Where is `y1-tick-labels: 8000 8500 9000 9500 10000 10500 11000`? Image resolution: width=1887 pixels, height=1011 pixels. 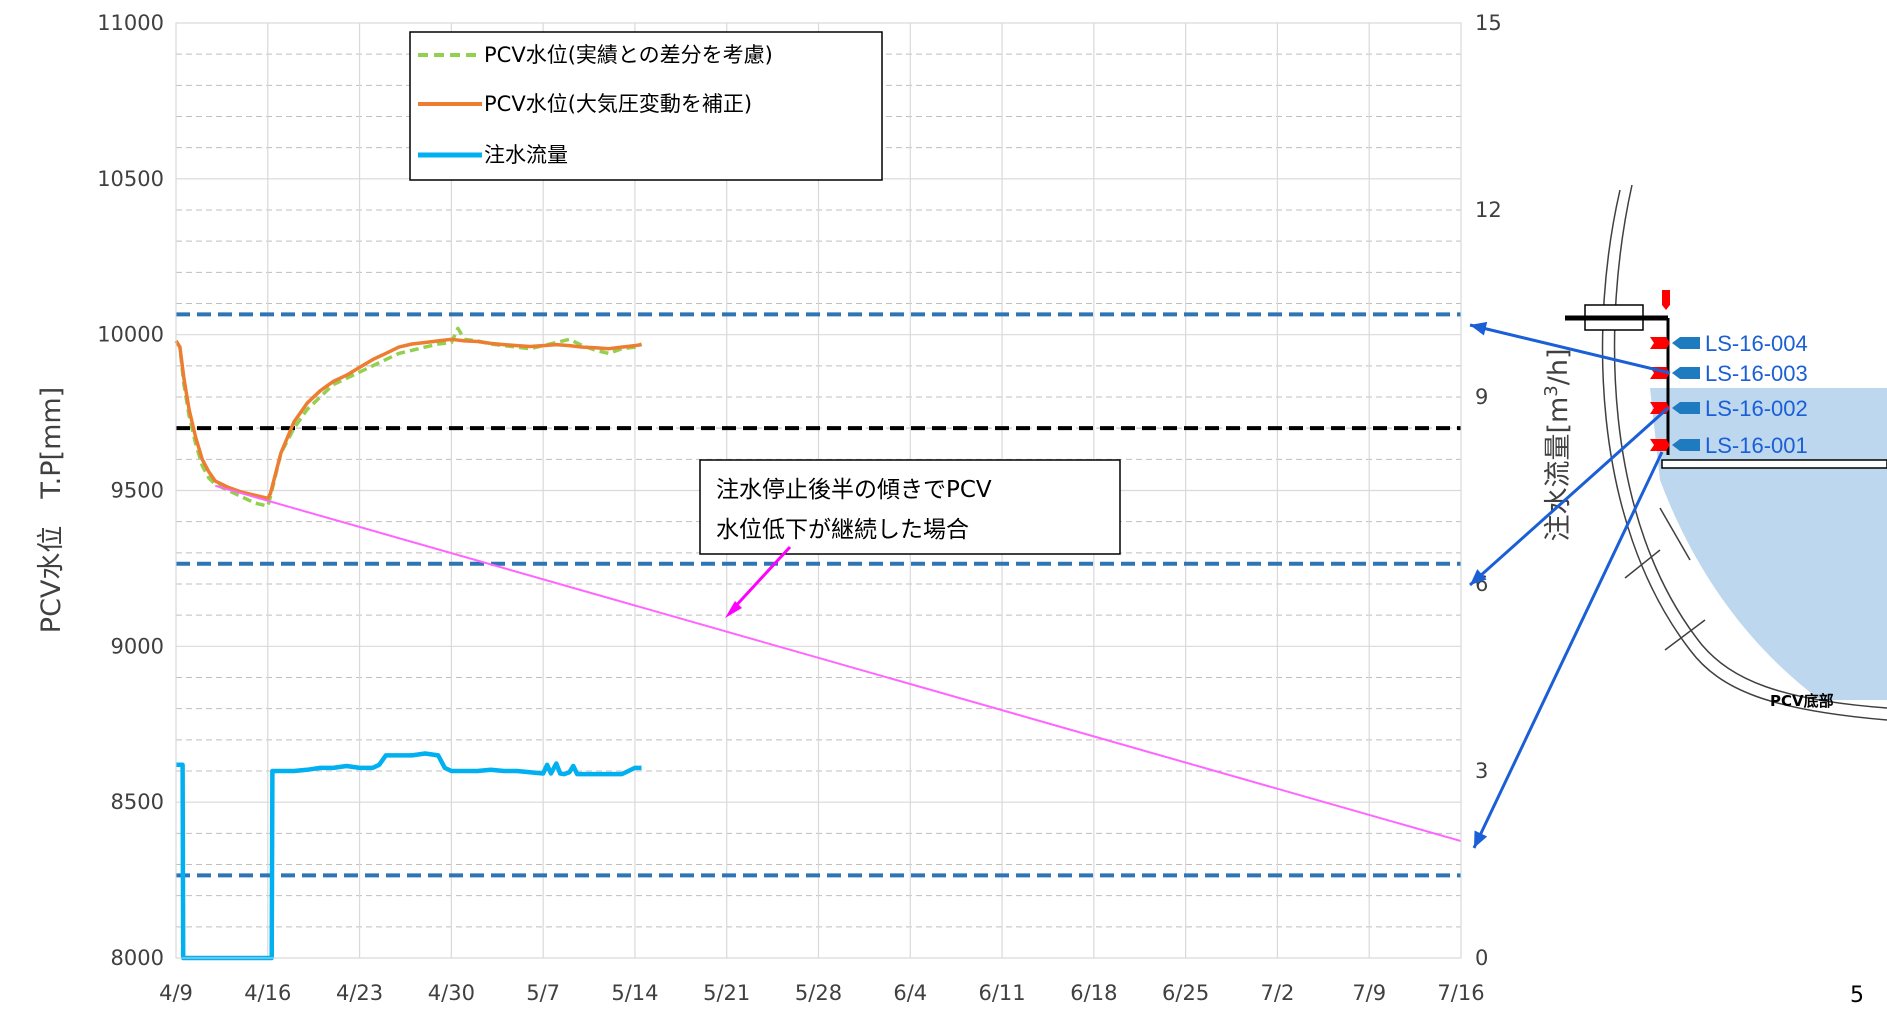 y1-tick-labels: 8000 8500 9000 9500 10000 10500 11000 is located at coordinates (130, 490).